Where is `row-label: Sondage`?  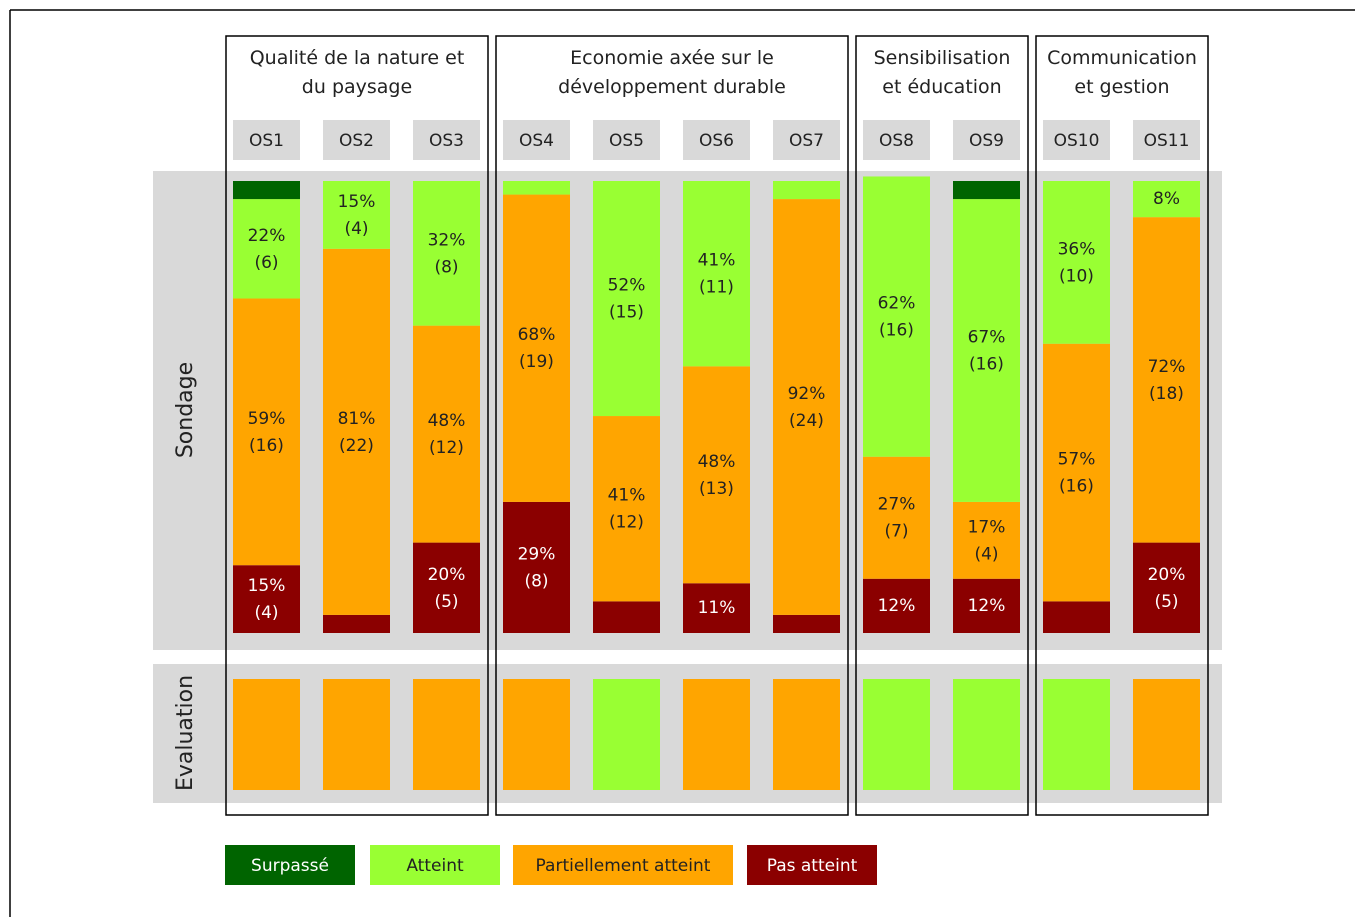
row-label: Sondage is located at coordinates (185, 410).